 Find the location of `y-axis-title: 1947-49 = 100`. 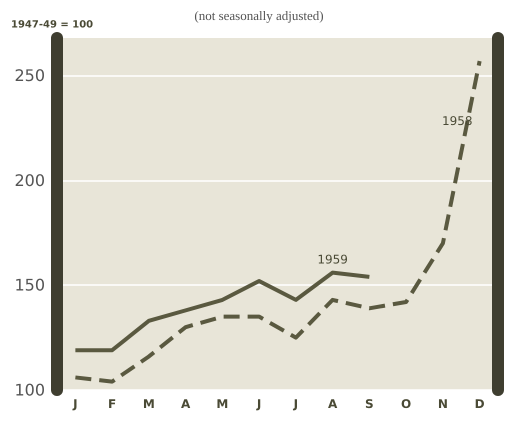

y-axis-title: 1947-49 = 100 is located at coordinates (52, 25).